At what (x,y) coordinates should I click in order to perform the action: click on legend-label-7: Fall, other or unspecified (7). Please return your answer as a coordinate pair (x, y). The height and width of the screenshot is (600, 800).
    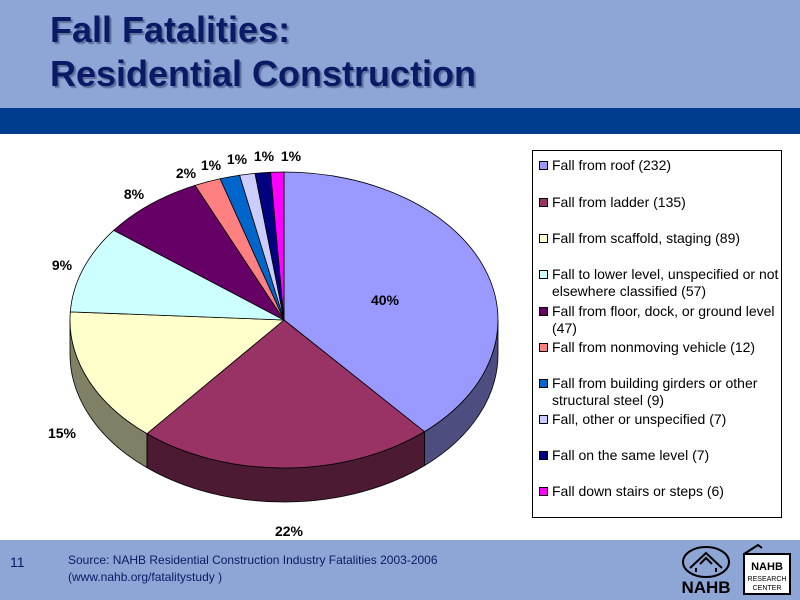
    Looking at the image, I should click on (639, 419).